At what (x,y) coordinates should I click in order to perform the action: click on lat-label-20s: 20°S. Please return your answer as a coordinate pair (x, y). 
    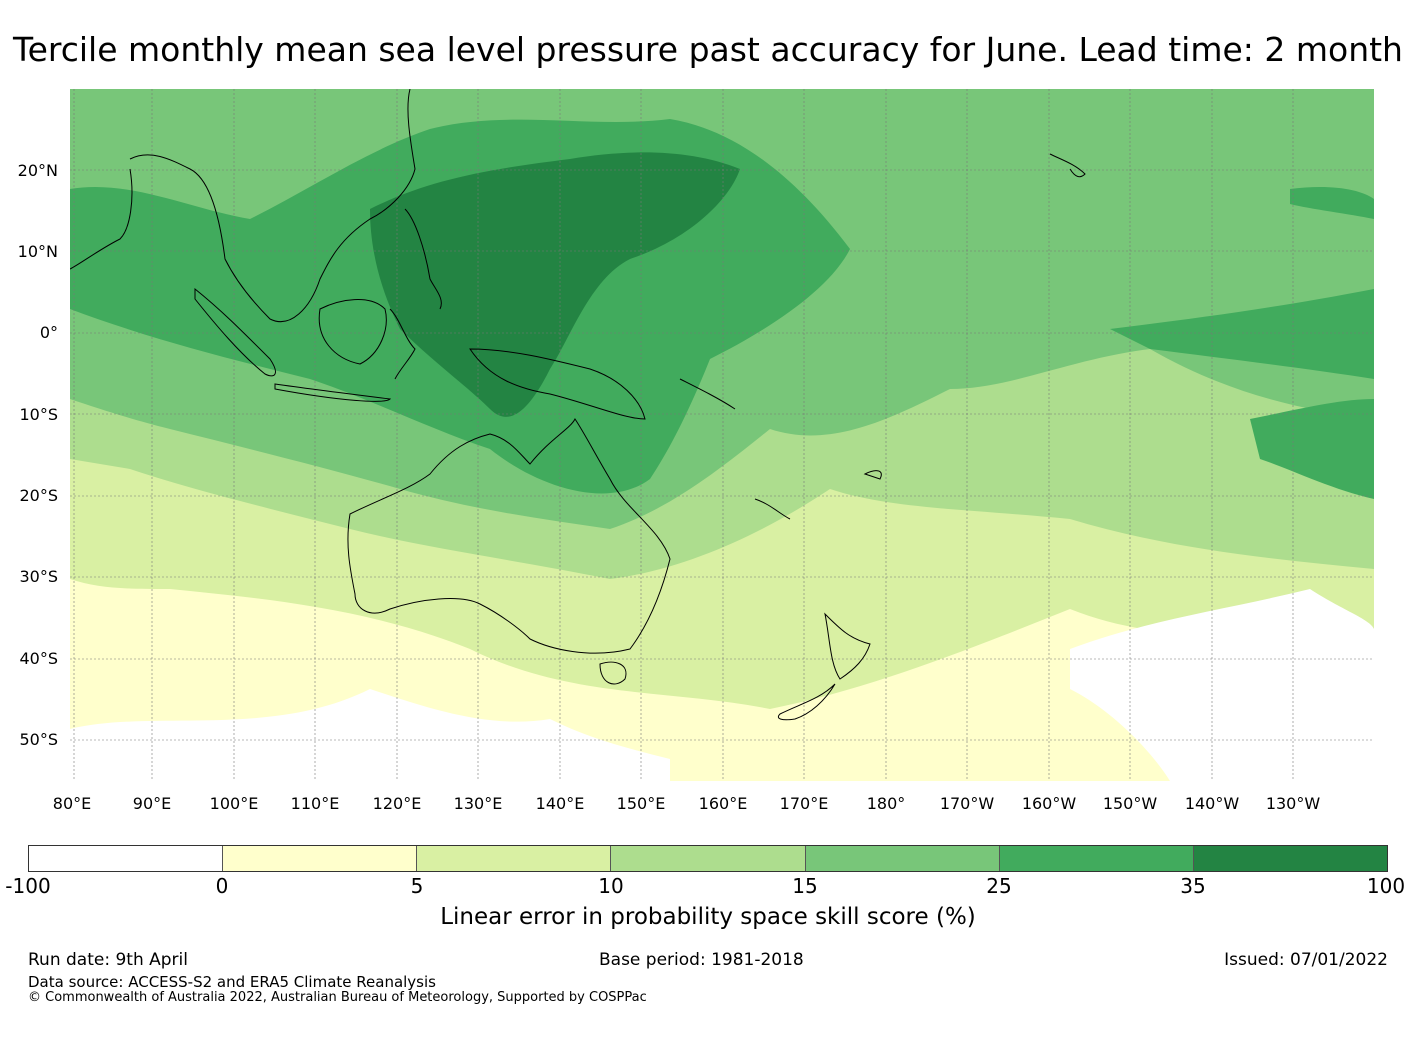
    Looking at the image, I should click on (38, 495).